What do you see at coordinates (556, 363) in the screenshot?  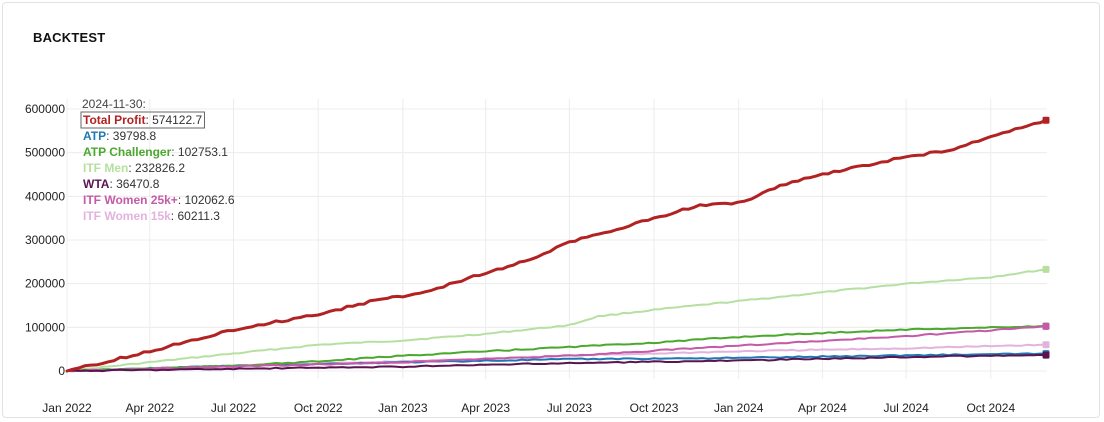 I see `series-line-wta` at bounding box center [556, 363].